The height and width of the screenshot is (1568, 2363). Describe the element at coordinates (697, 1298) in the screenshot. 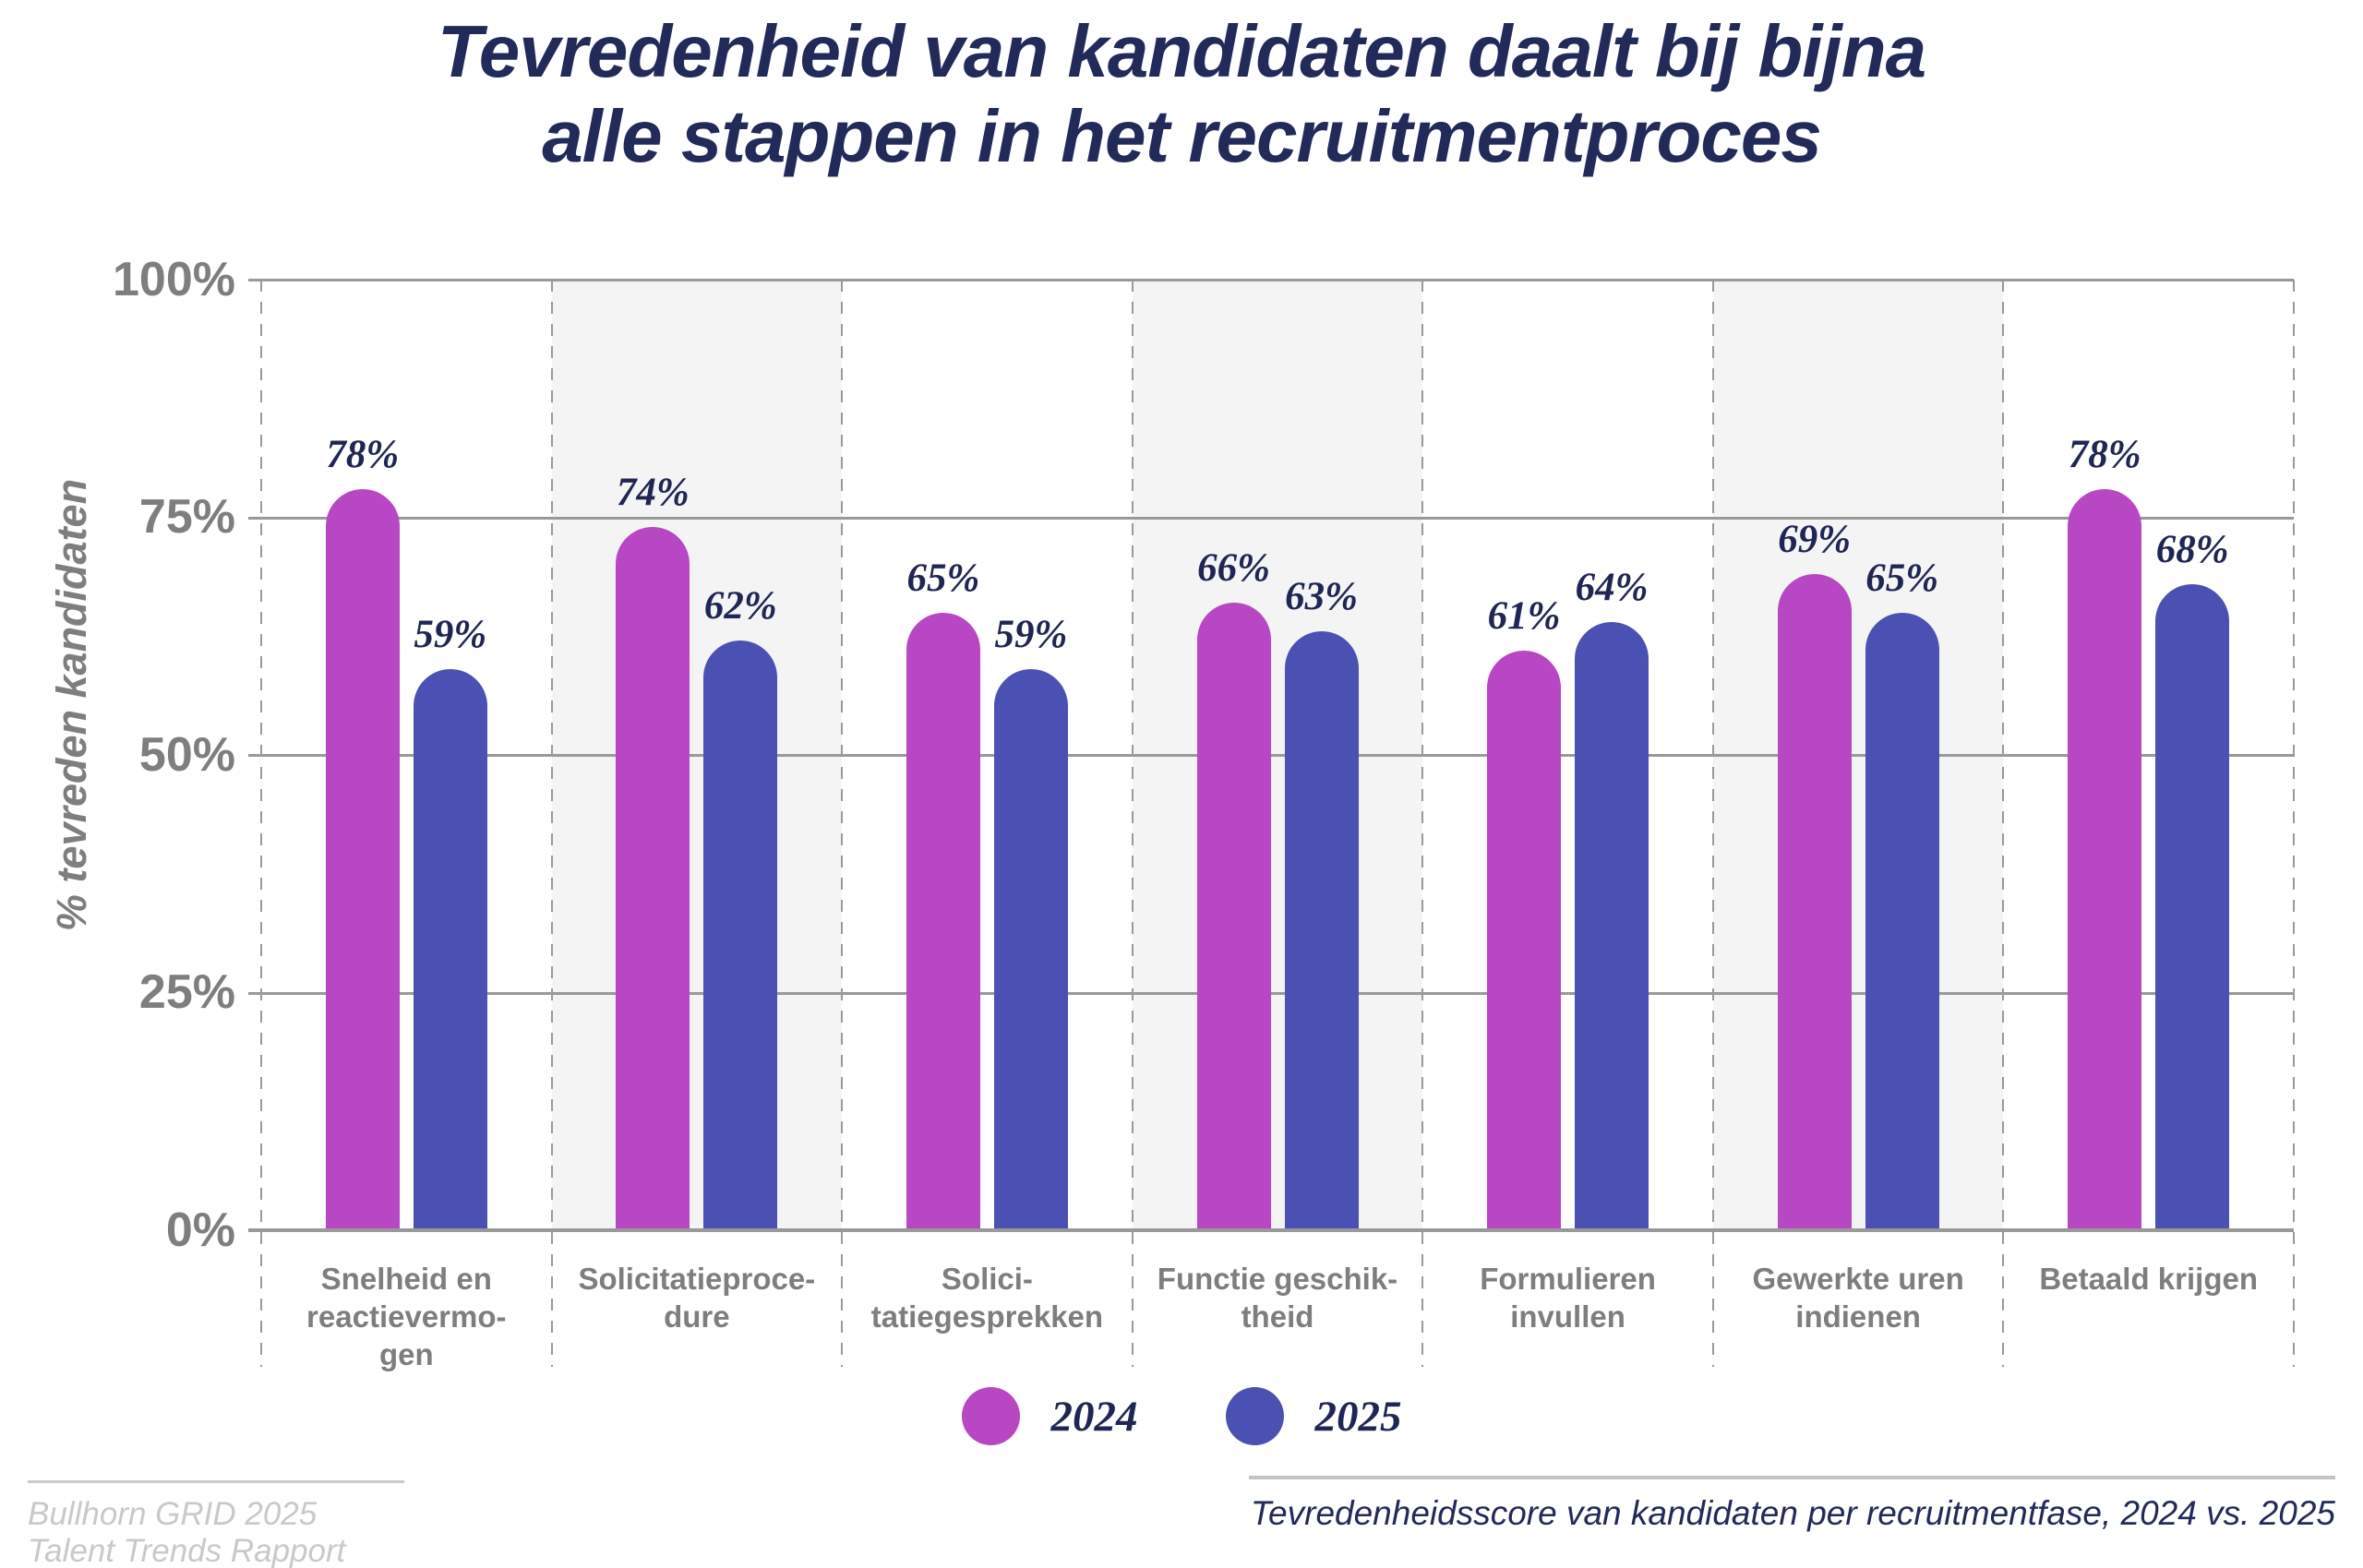

I see `category-label-2: Solicitatieproce- dure` at that location.